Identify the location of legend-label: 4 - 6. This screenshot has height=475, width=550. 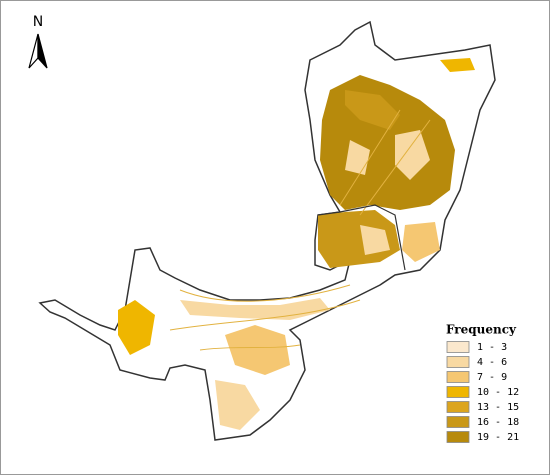
(492, 362).